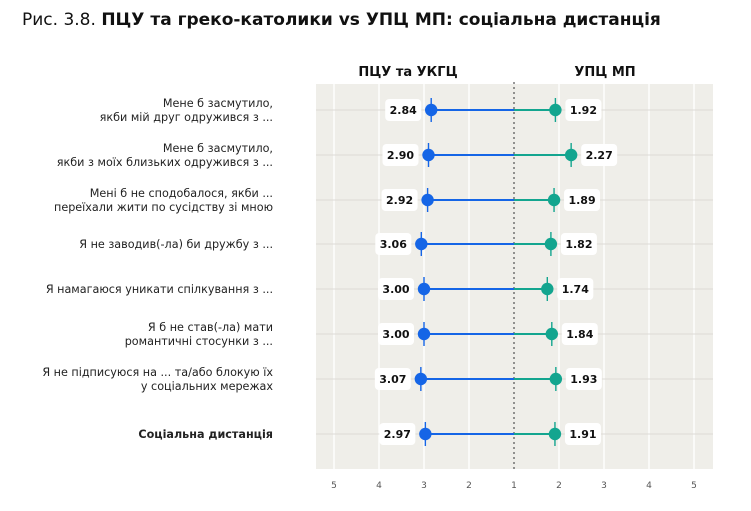 Image resolution: width=751 pixels, height=511 pixels. Describe the element at coordinates (205, 434) in the screenshot. I see `row-label: Соціальна дистанція` at that location.